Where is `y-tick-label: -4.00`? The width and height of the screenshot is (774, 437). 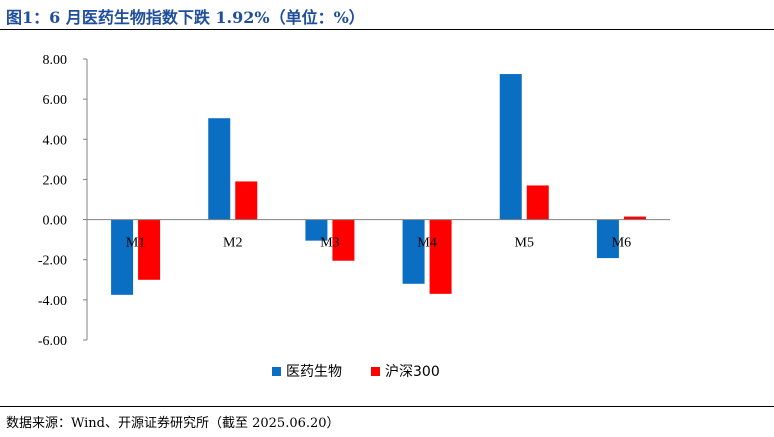
y-tick-label: -4.00 is located at coordinates (52, 301).